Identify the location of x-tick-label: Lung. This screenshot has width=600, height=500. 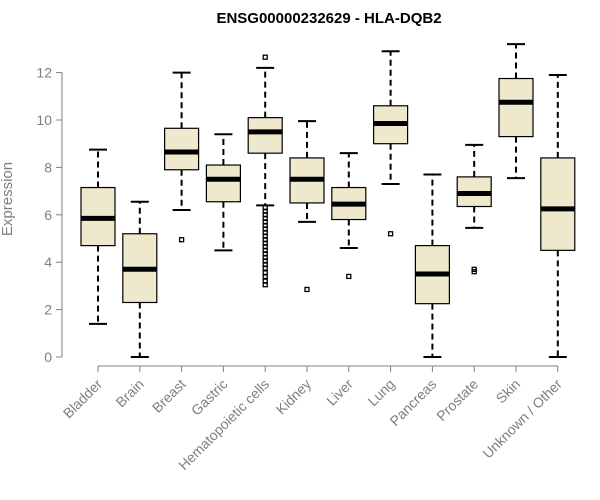
(380, 392).